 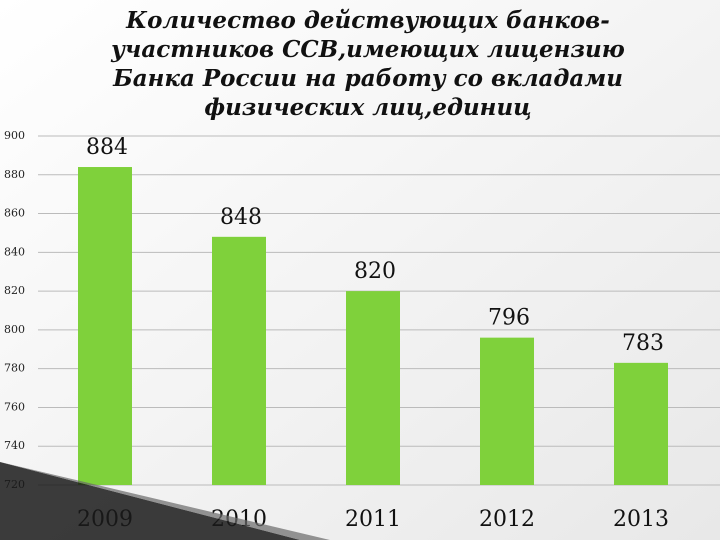 What do you see at coordinates (373, 519) in the screenshot?
I see `x-tick-label: 2011` at bounding box center [373, 519].